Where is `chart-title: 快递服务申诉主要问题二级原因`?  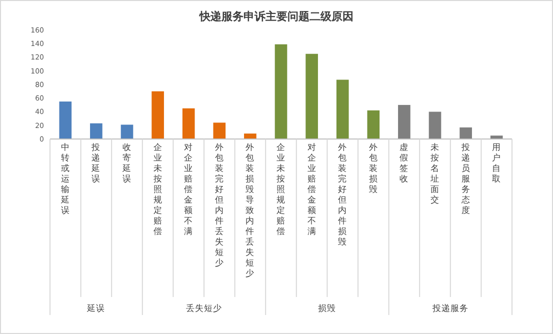
chart-title: 快递服务申诉主要问题二级原因 is located at coordinates (276, 16).